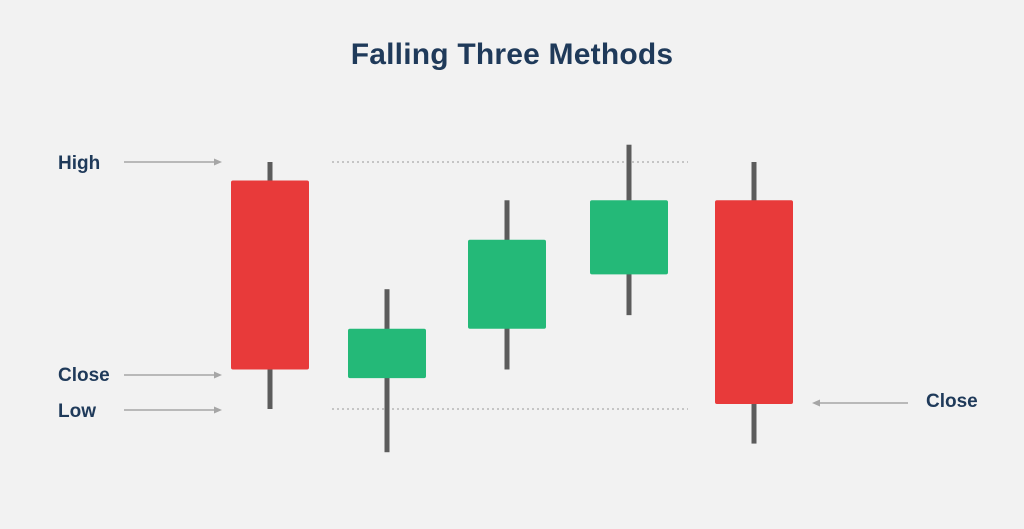 The width and height of the screenshot is (1024, 529). Describe the element at coordinates (218, 375) in the screenshot. I see `close-left-arrow-head-icon` at that location.